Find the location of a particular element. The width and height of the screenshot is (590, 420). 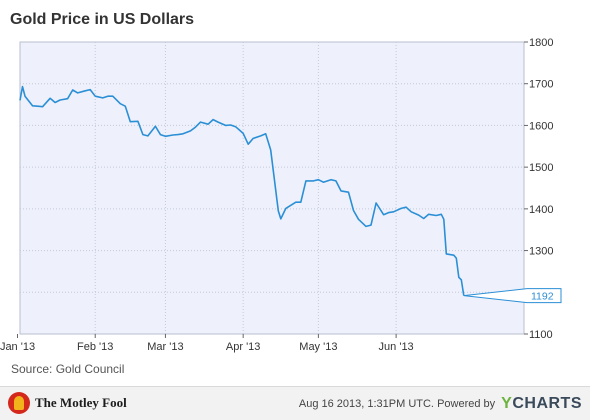

source-note: Source: Gold Council is located at coordinates (68, 369).